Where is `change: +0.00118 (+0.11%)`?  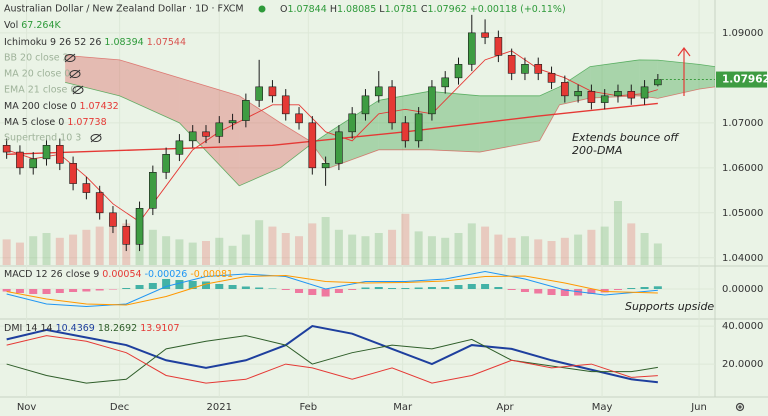
change: +0.00118 (+0.11%) is located at coordinates (518, 9).